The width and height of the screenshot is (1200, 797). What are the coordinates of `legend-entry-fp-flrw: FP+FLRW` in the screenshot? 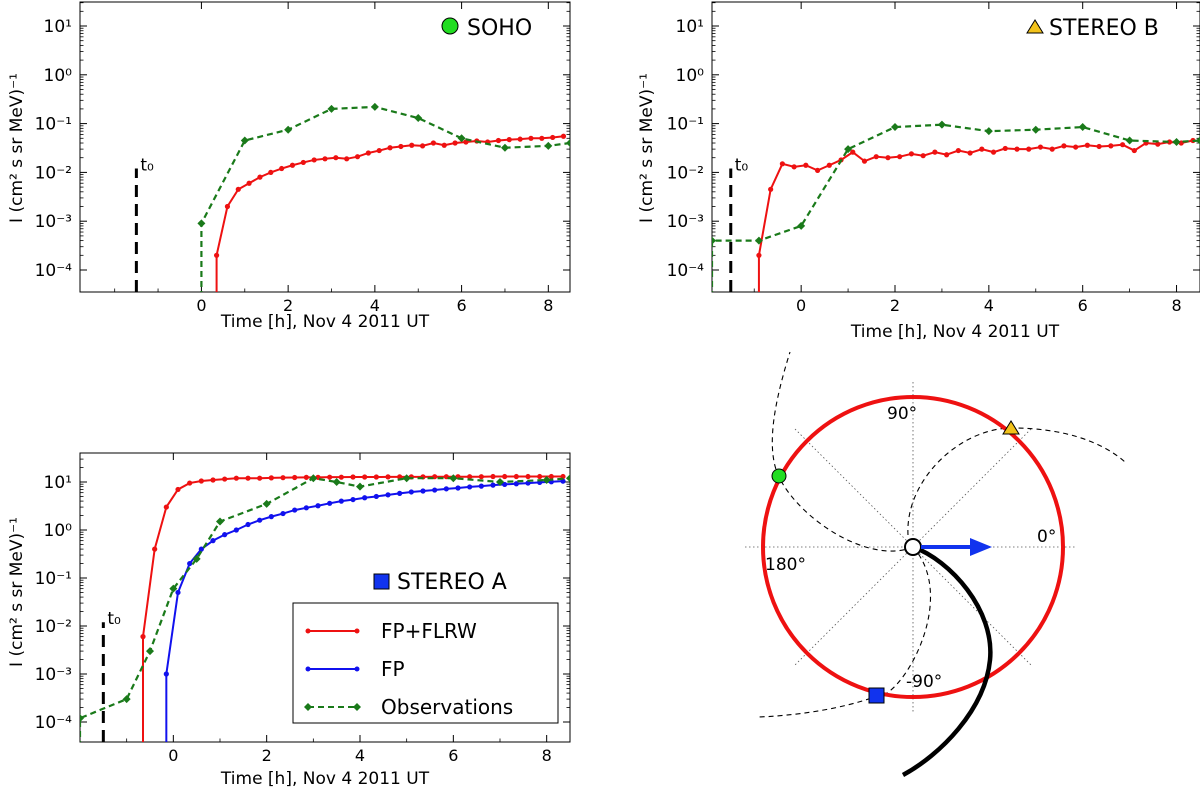 It's located at (391, 631).